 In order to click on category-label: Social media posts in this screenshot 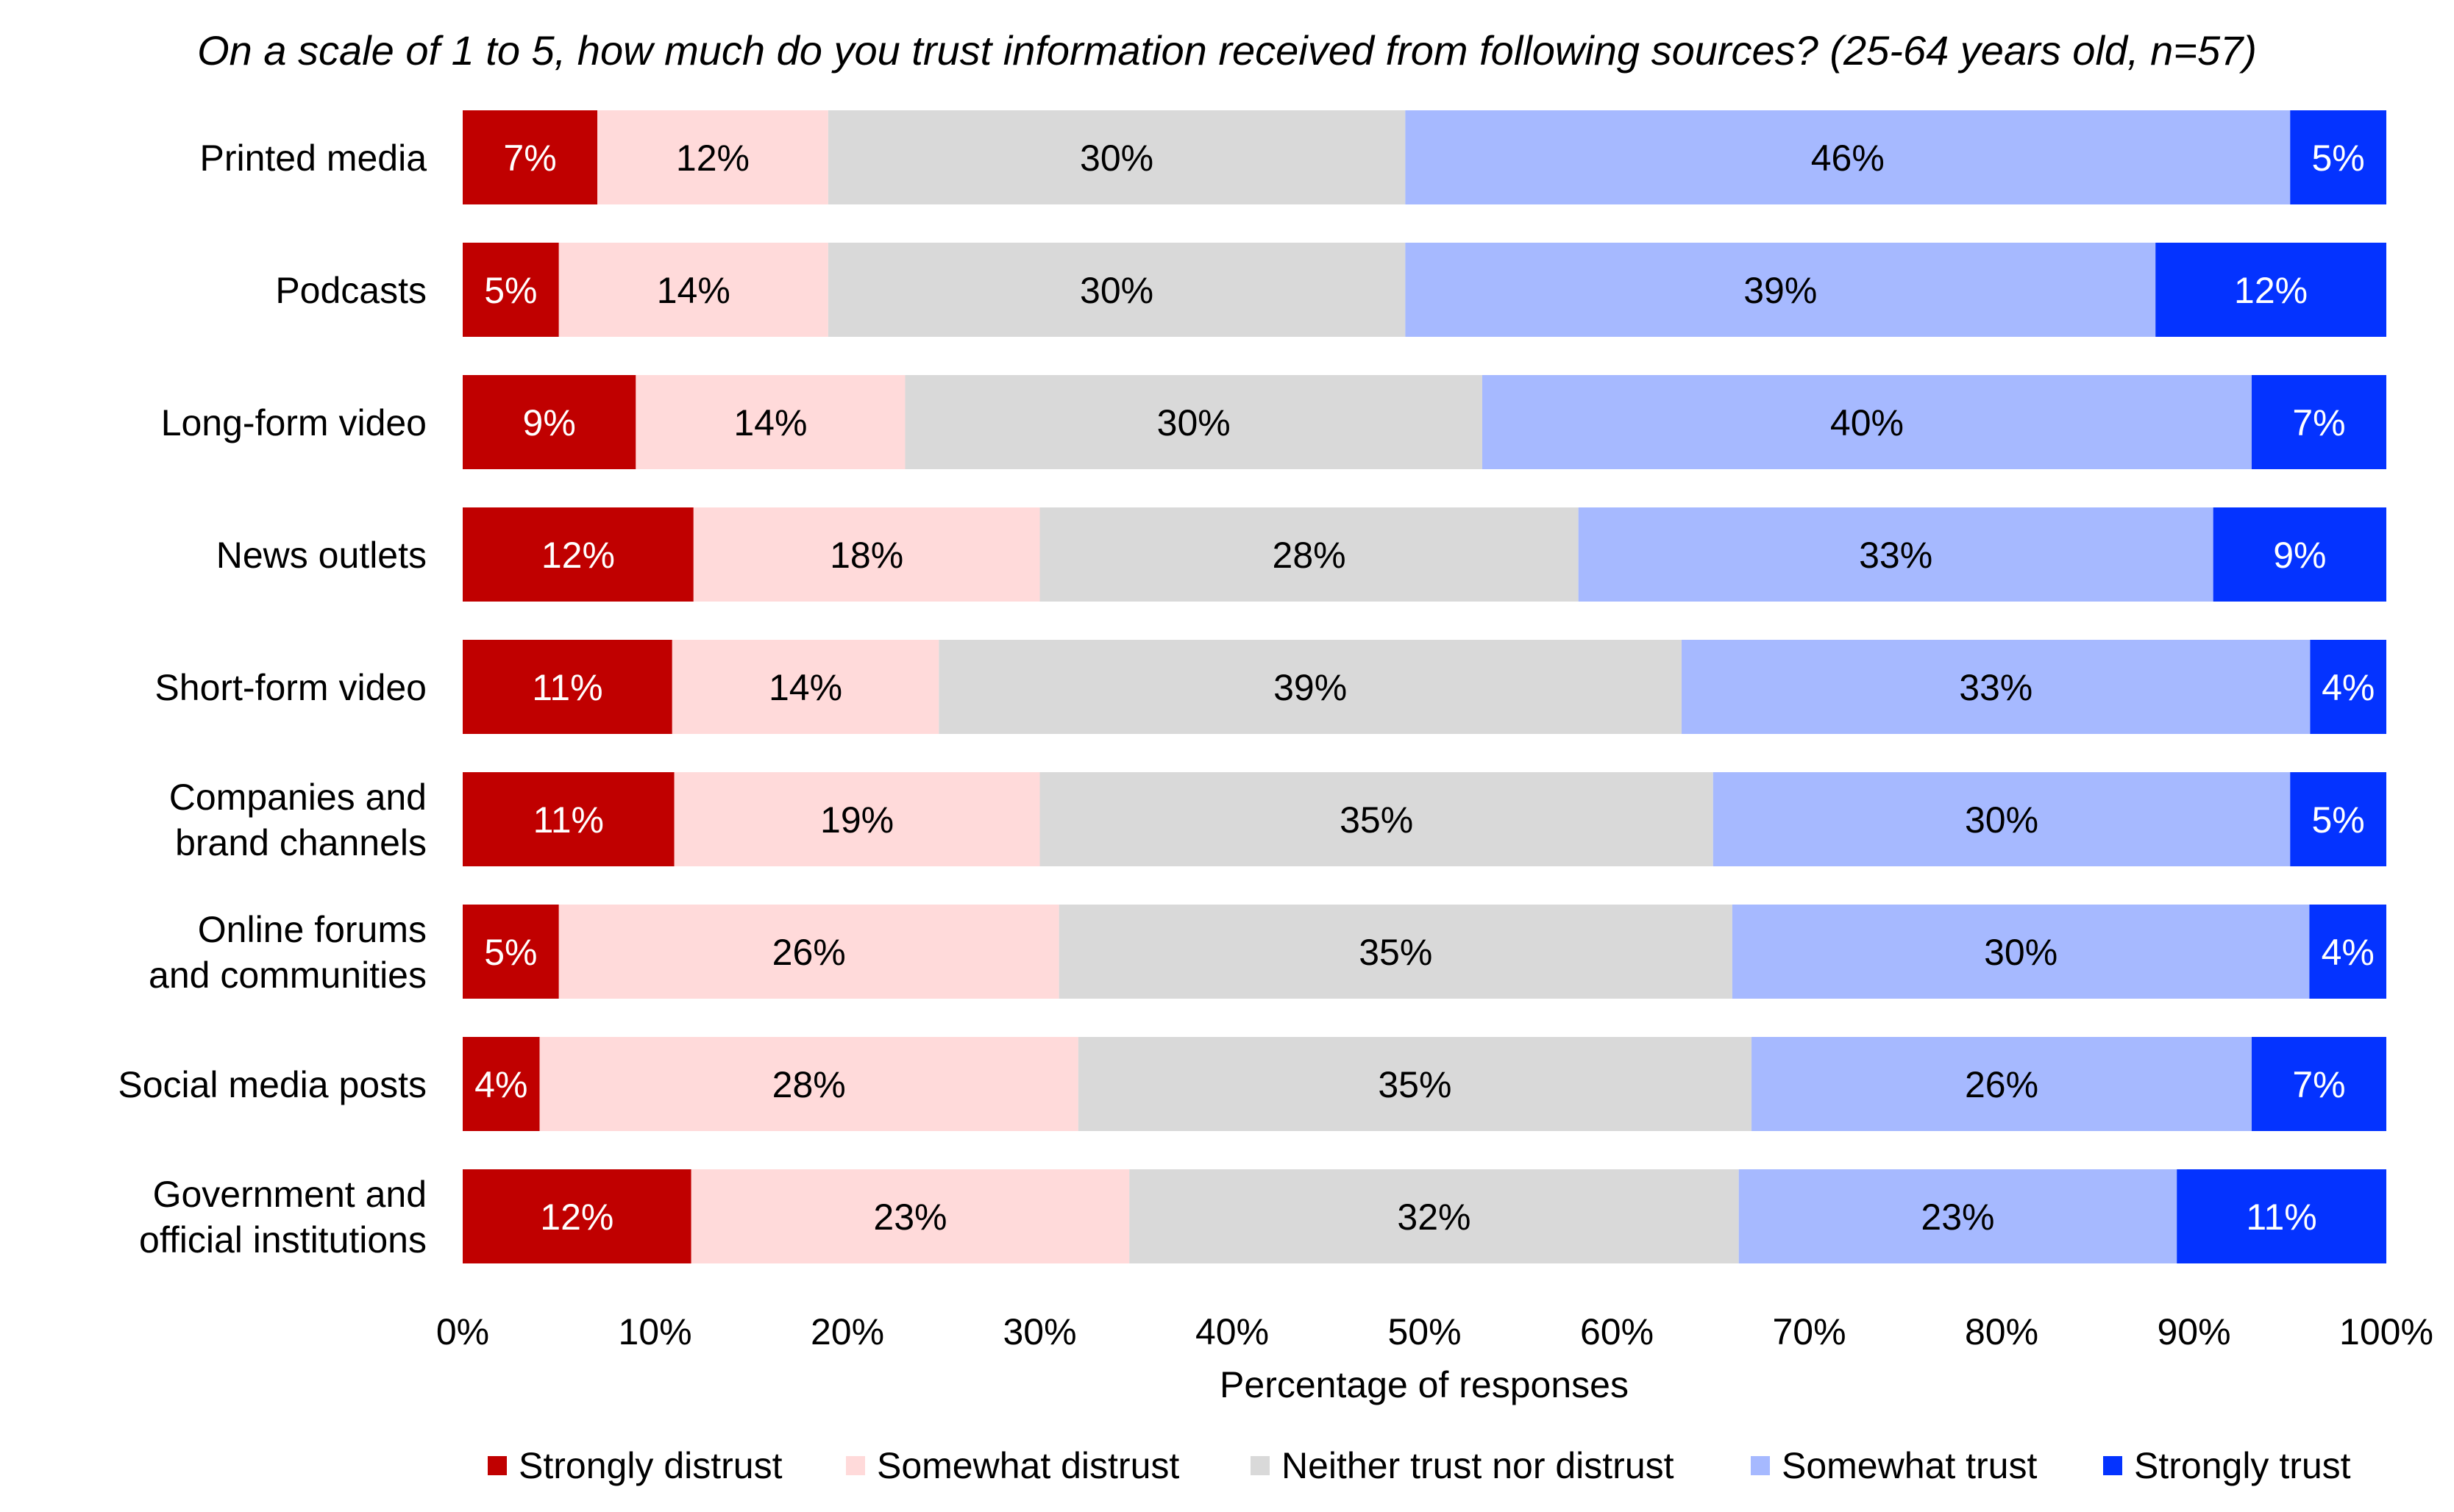, I will do `click(272, 1084)`.